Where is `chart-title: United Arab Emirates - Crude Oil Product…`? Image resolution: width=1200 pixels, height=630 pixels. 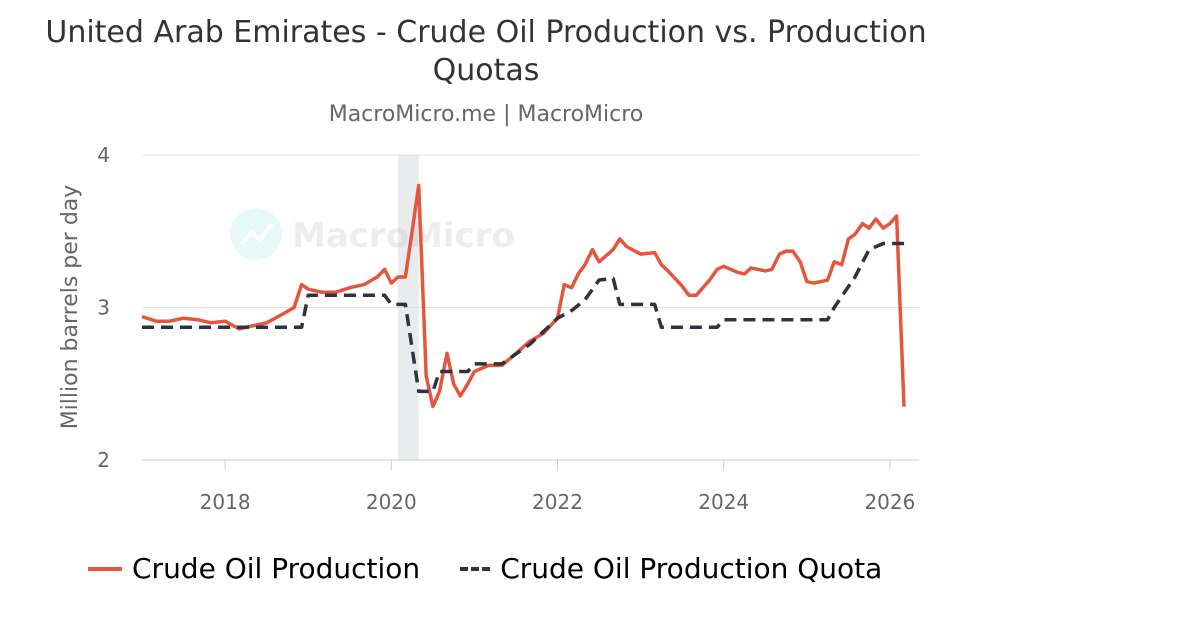
chart-title: United Arab Emirates - Crude Oil Product… is located at coordinates (486, 51).